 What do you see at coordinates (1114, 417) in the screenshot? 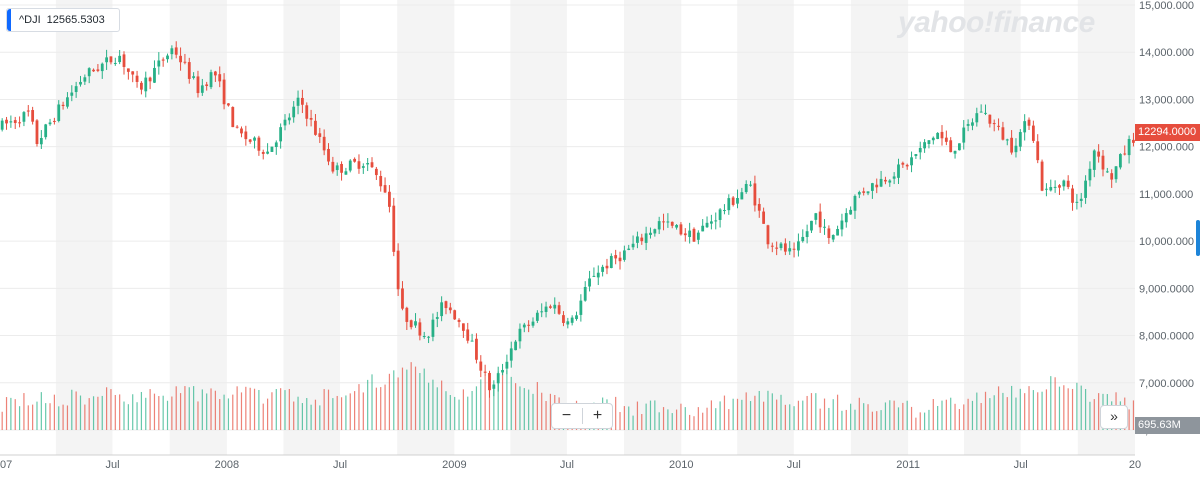
I see `scroll-right-button: »` at bounding box center [1114, 417].